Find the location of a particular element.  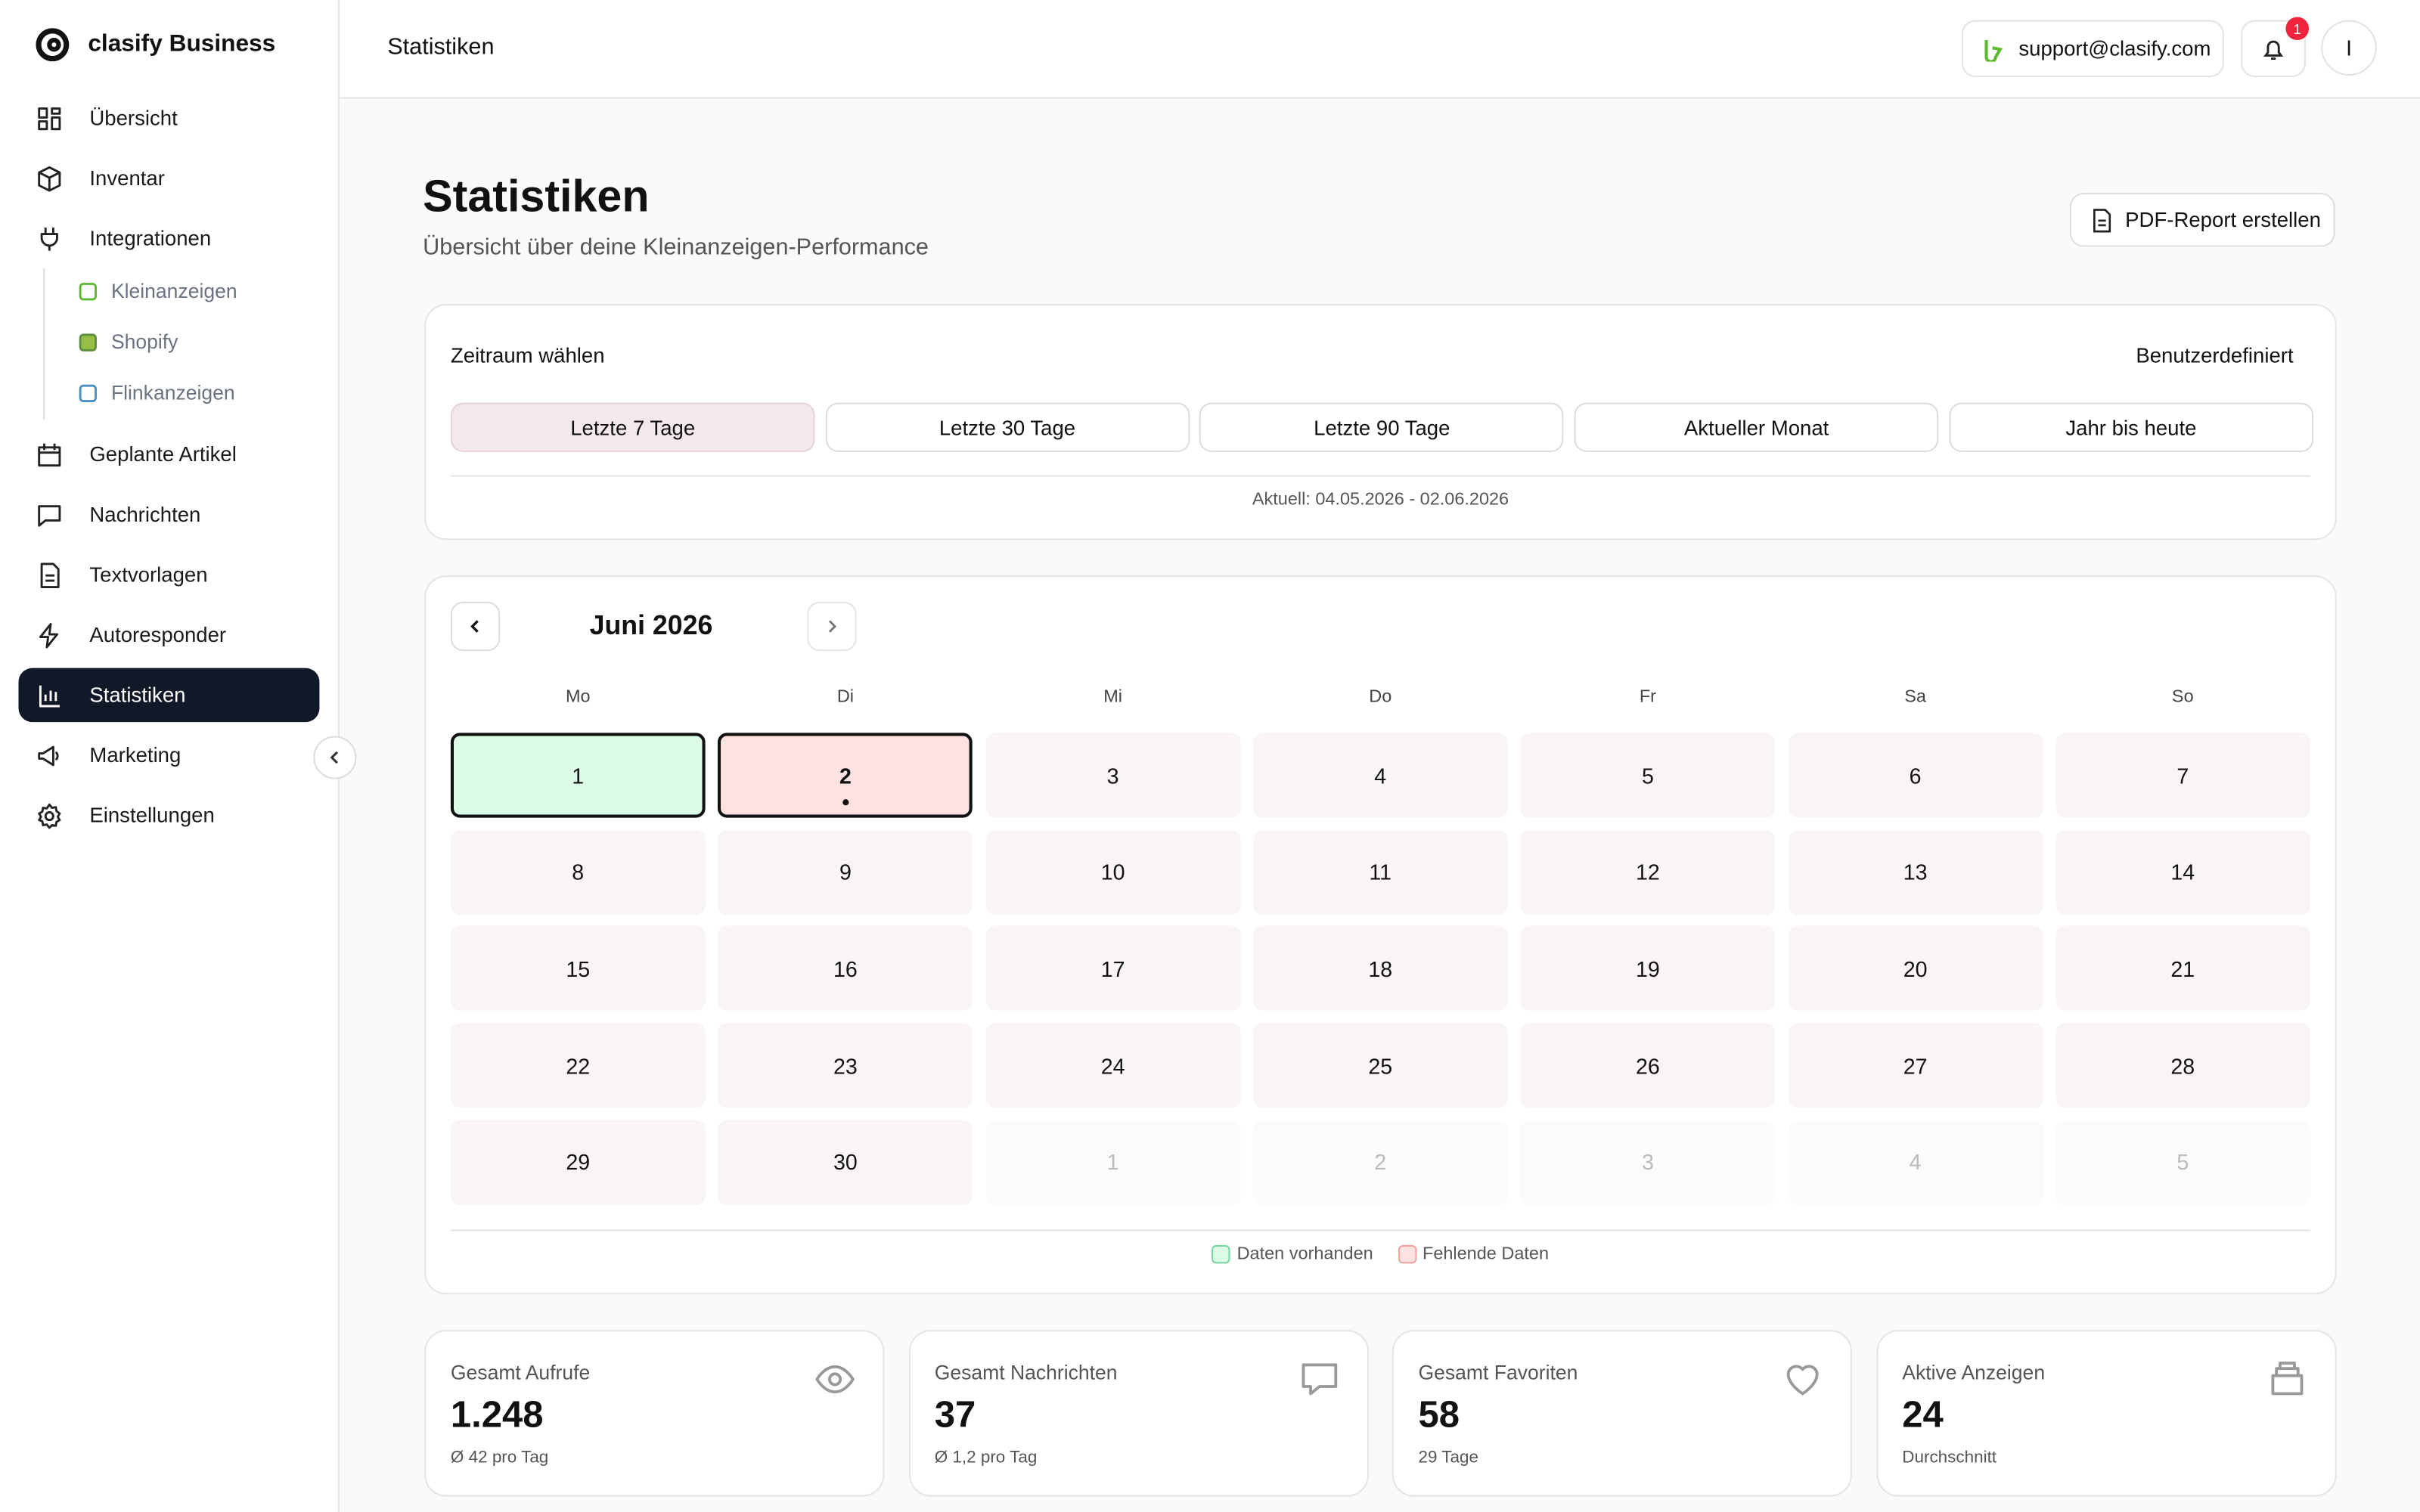

calendar-day: 11 is located at coordinates (1380, 872).